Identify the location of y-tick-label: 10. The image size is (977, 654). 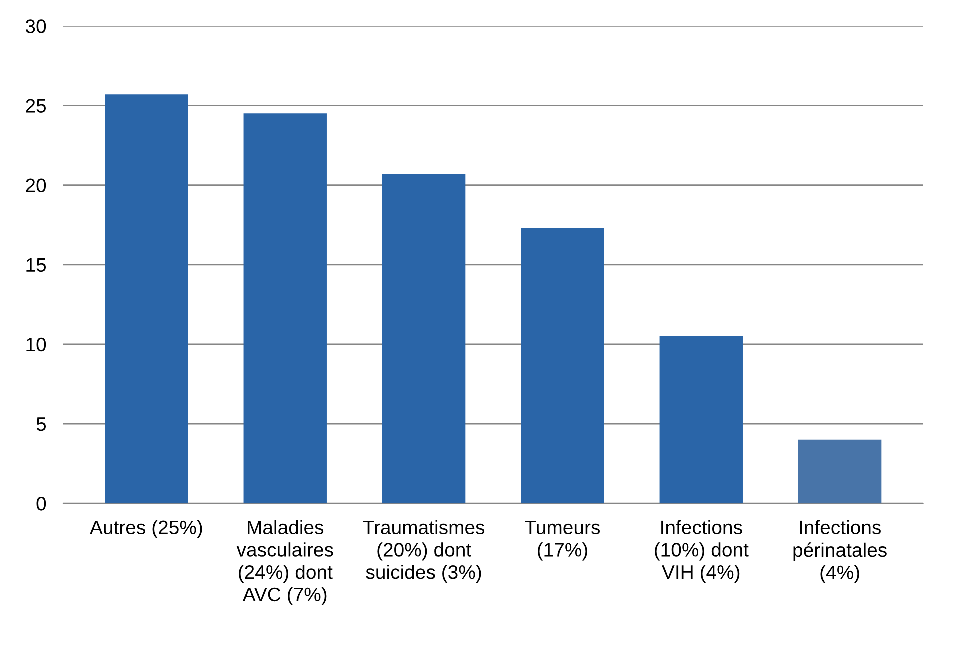
(36, 345).